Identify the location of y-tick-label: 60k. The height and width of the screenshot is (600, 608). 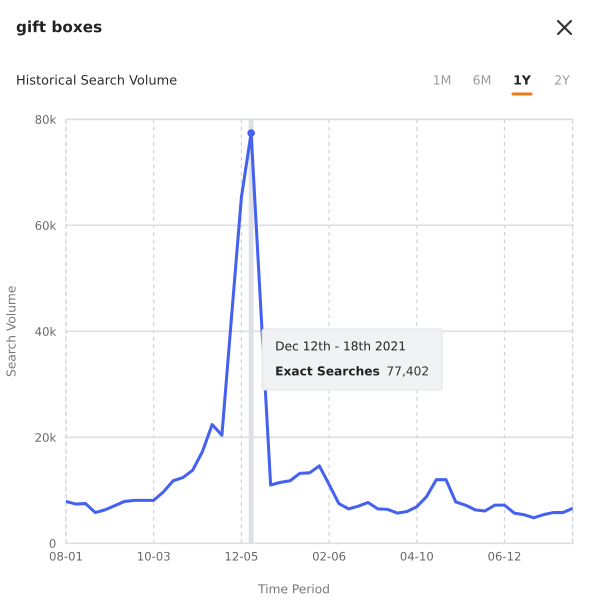
(45, 225).